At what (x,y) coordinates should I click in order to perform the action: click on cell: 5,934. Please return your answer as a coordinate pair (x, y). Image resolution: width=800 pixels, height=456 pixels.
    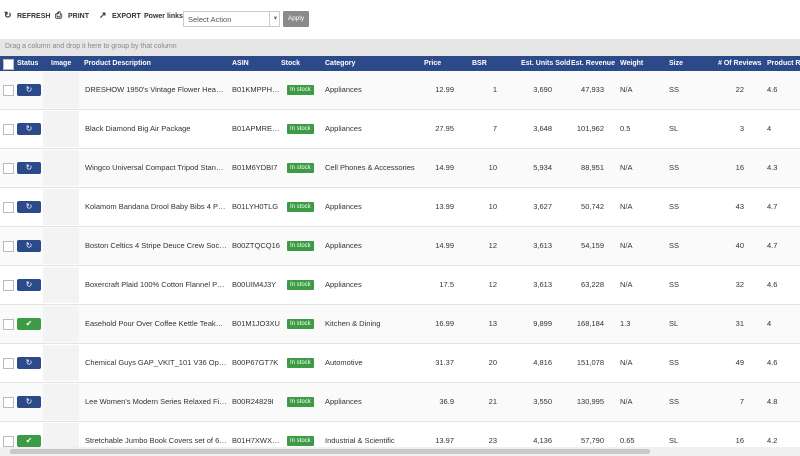
    Looking at the image, I should click on (542, 167).